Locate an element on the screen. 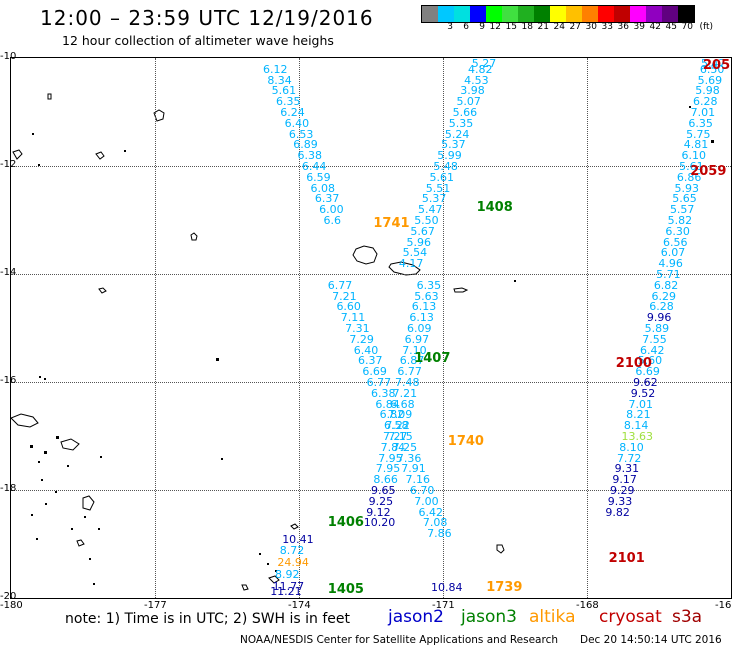 Image resolution: width=740 pixels, height=650 pixels. wave-height-observation: 7.29 is located at coordinates (361, 339).